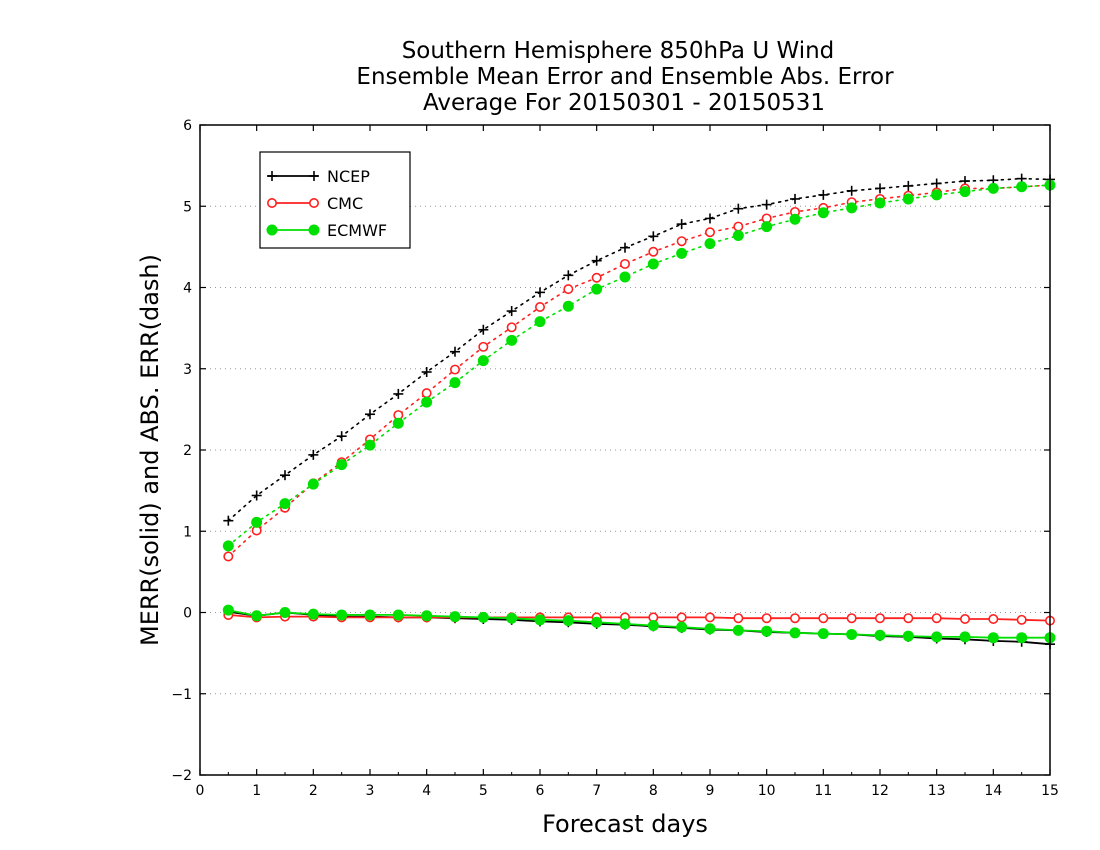 Image resolution: width=1100 pixels, height=850 pixels. Describe the element at coordinates (348, 176) in the screenshot. I see `legend-label-ncep: NCEP` at that location.